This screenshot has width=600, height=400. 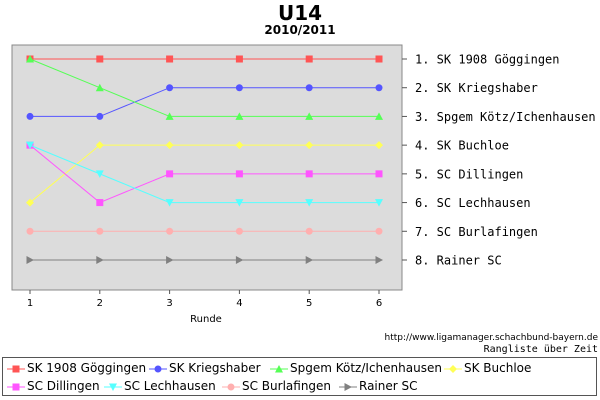 I want to click on x-tick-label: 6, so click(x=379, y=303).